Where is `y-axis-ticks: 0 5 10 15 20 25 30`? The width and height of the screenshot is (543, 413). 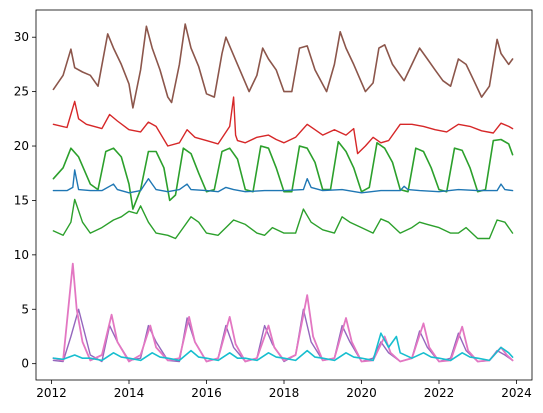
y-axis-ticks: 0 5 10 15 20 25 30 is located at coordinates (25, 200).